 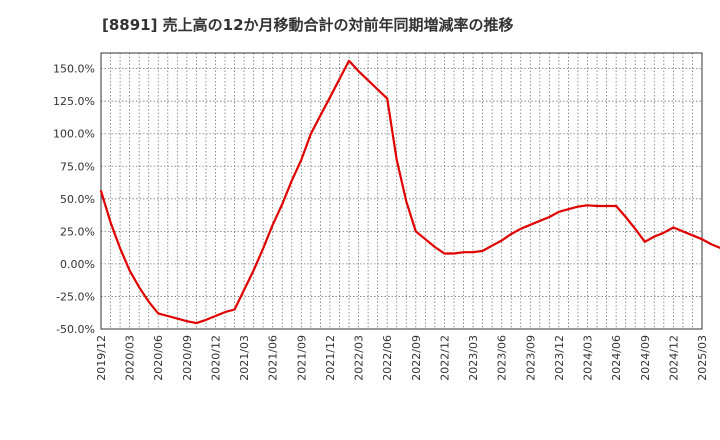 I want to click on x-tick-label: 2022/12, so click(x=444, y=358).